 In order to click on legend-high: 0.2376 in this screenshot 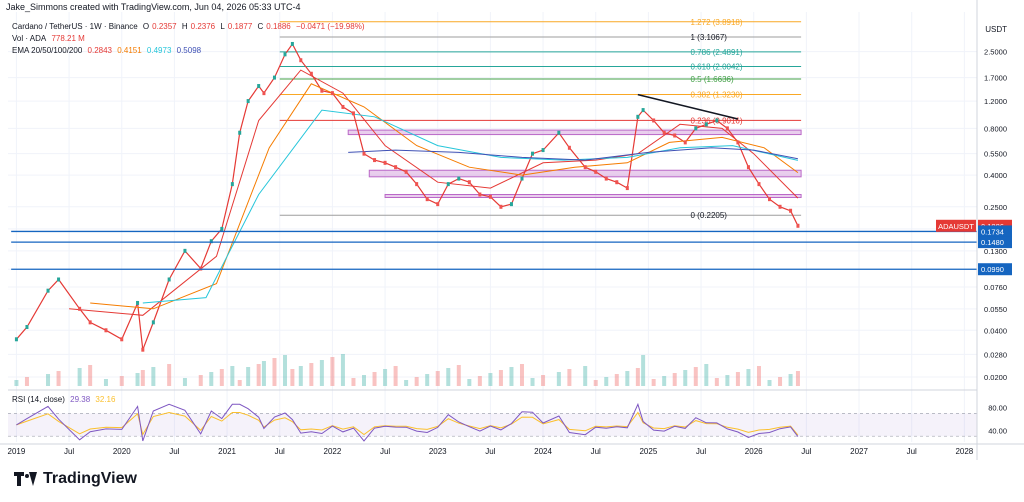, I will do `click(203, 26)`.